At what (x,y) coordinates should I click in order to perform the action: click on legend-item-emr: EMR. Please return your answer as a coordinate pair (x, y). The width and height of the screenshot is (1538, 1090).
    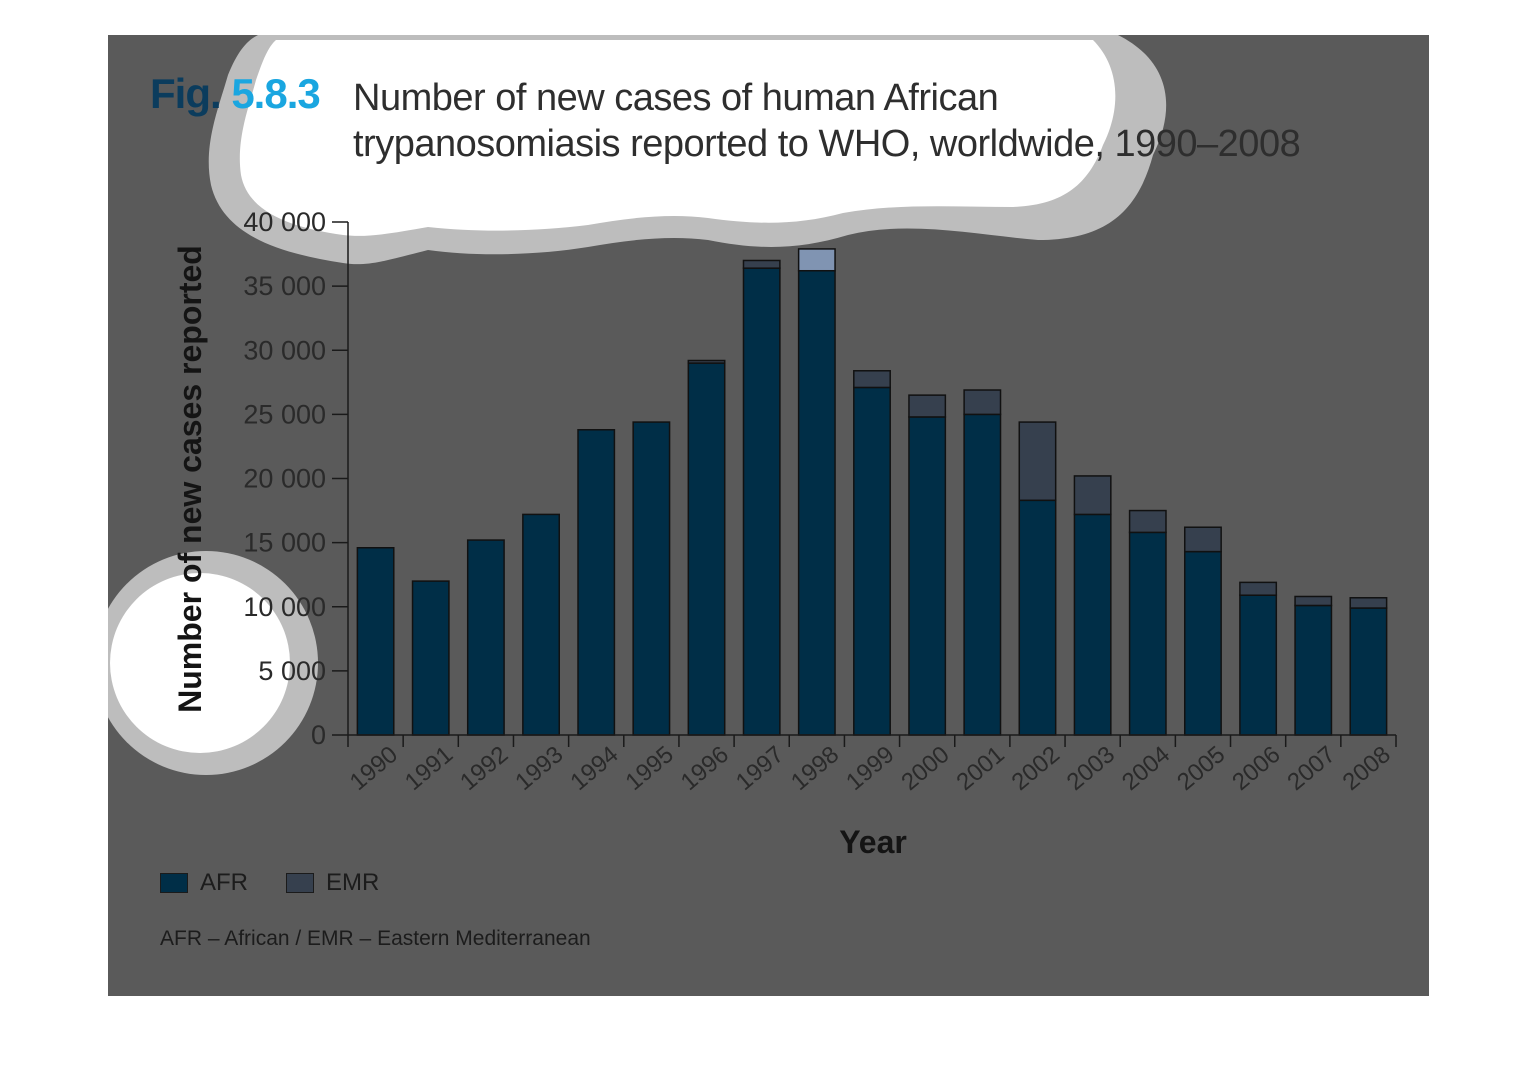
    Looking at the image, I should click on (332, 883).